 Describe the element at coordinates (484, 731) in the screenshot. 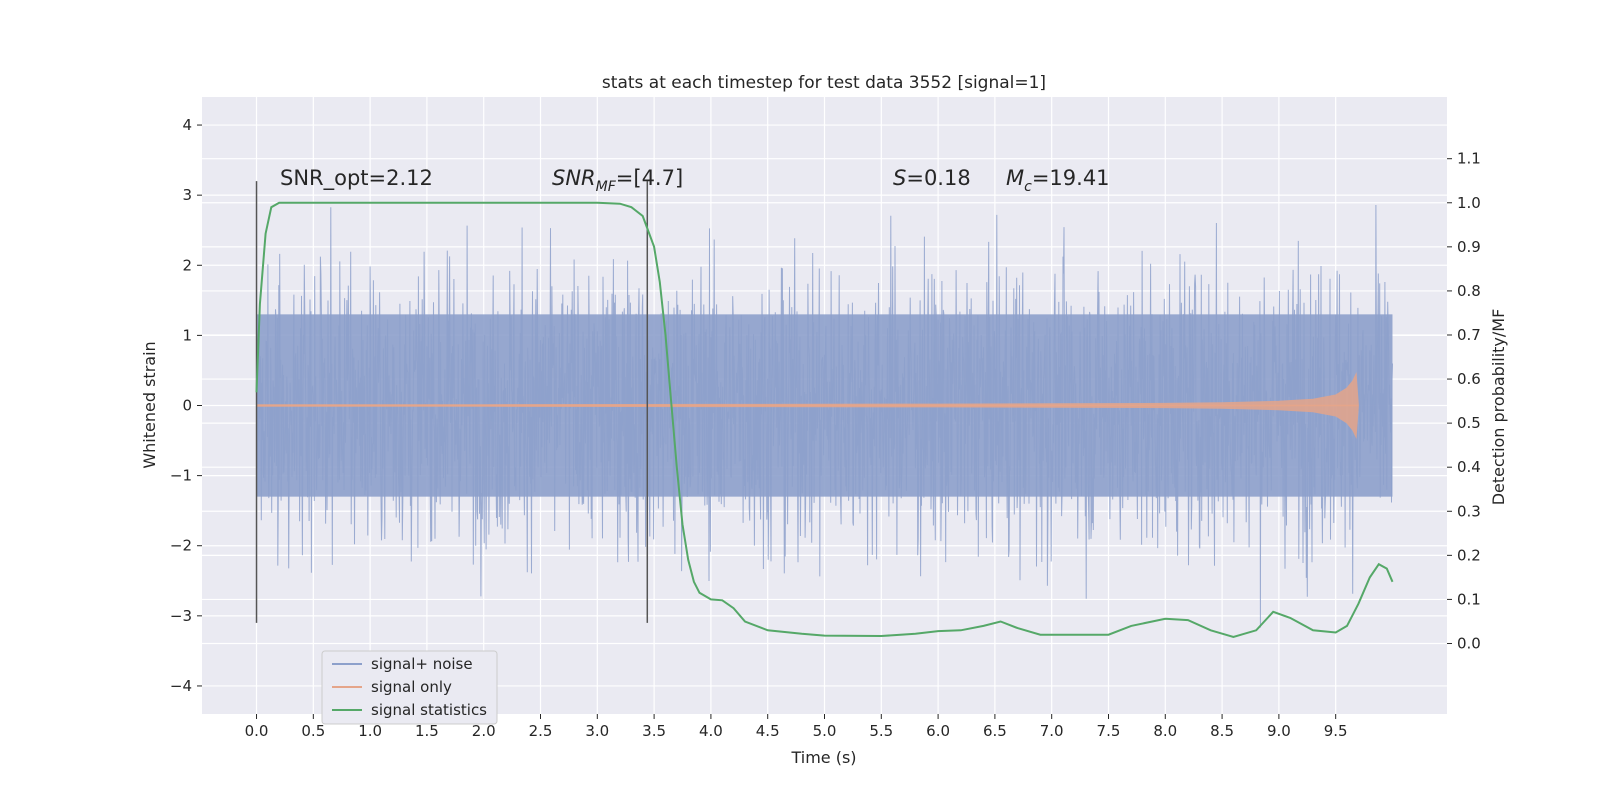

I see `x-tick-label: 2.0` at that location.